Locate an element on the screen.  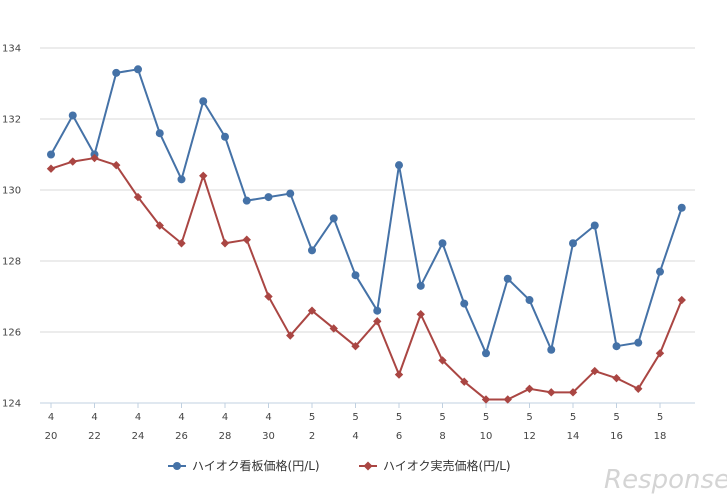
y-tick-label: 132 is located at coordinates (11, 120).